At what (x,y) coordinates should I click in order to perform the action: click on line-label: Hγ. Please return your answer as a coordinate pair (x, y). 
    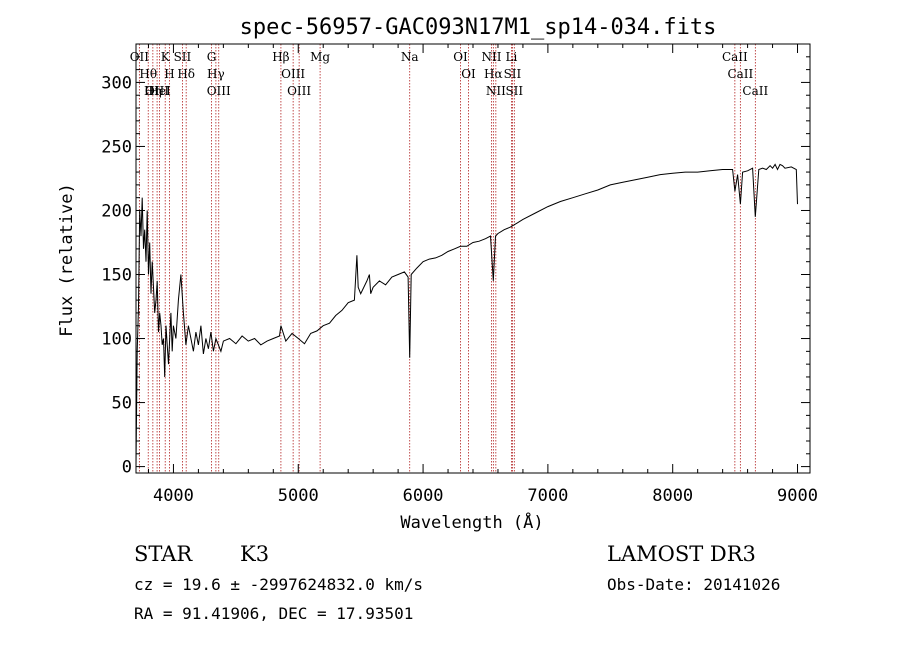
    Looking at the image, I should click on (216, 74).